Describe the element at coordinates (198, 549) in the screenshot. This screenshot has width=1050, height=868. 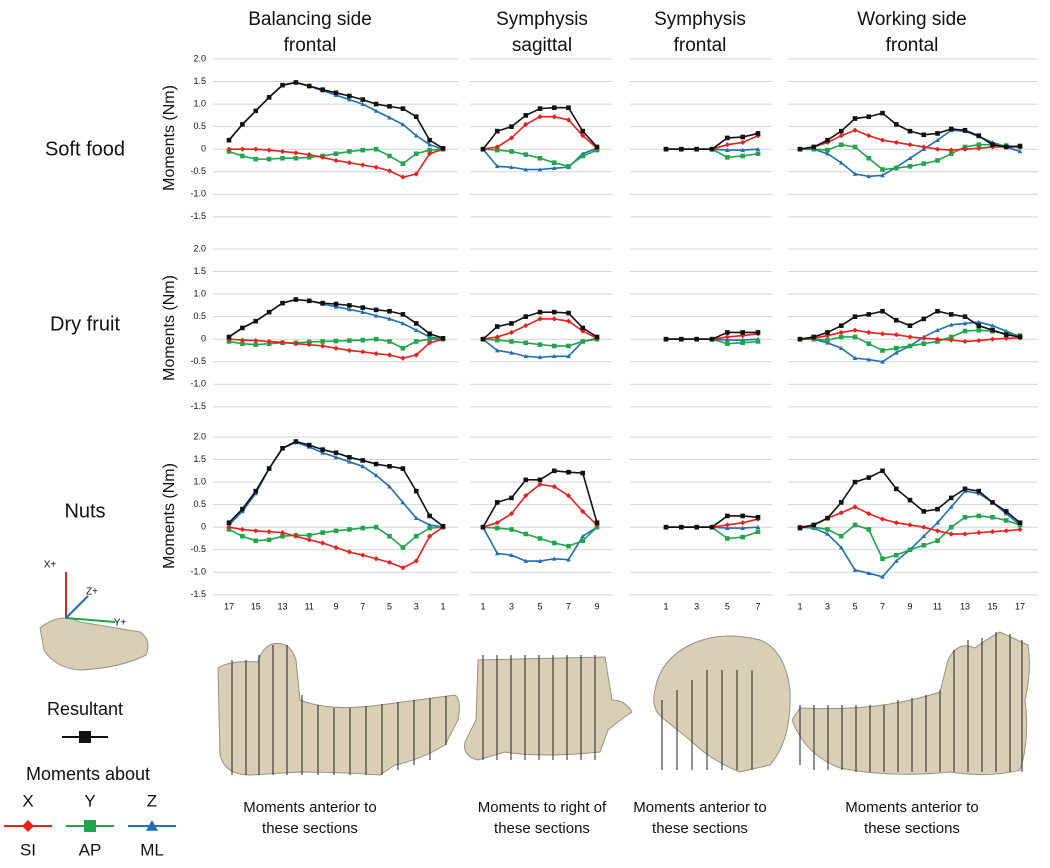
I see `y-tick-label: -0.5` at that location.